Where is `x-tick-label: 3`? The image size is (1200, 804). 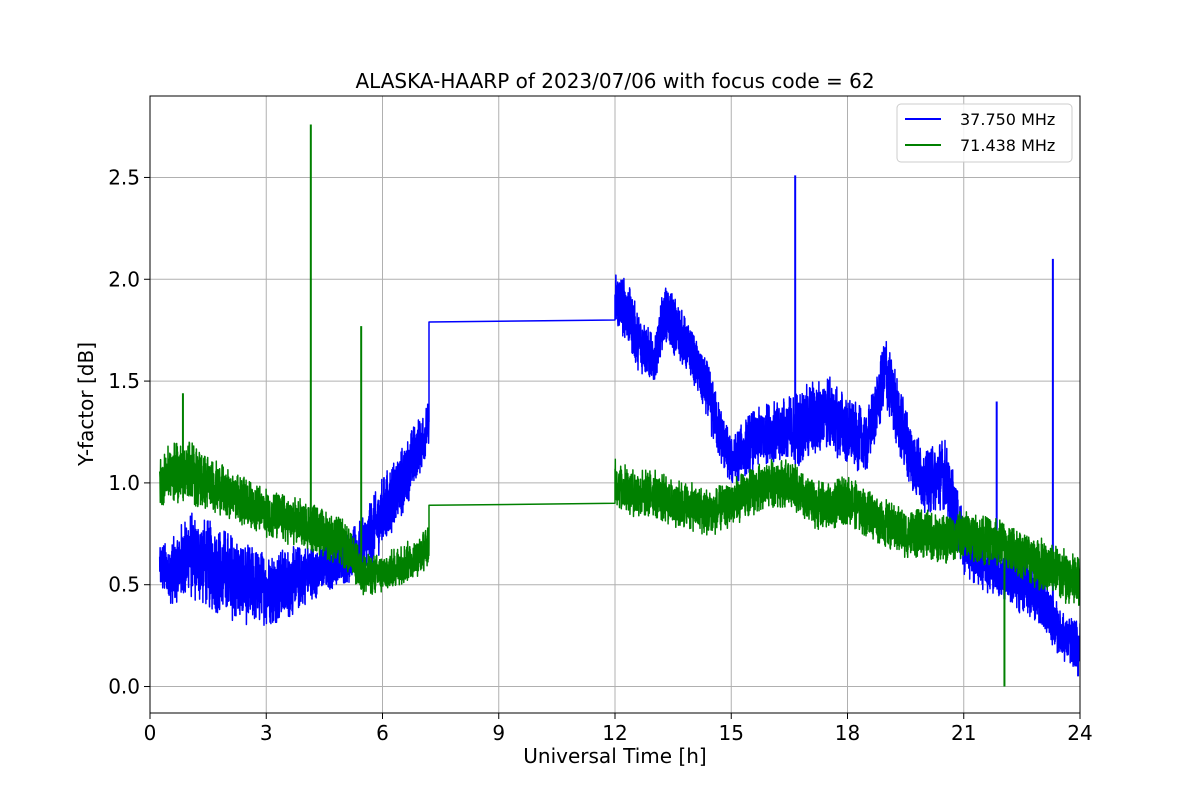
x-tick-label: 3 is located at coordinates (266, 733).